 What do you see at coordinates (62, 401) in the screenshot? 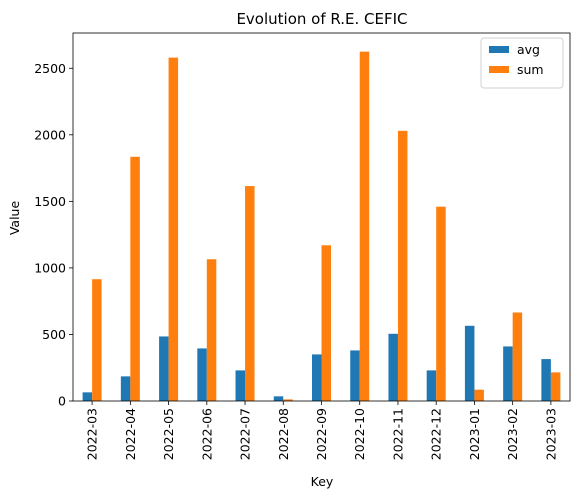
I see `y-tick-label: 0` at bounding box center [62, 401].